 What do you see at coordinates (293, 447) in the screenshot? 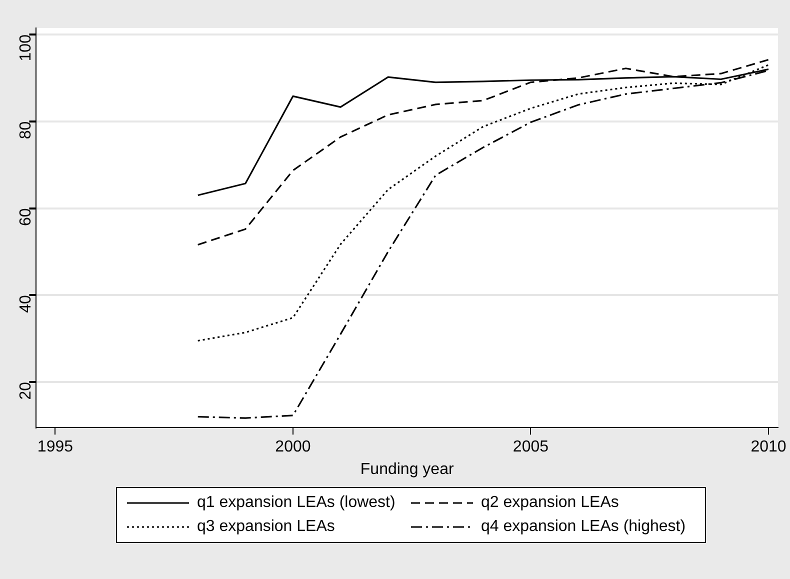
I see `x-tick-label: 2000` at bounding box center [293, 447].